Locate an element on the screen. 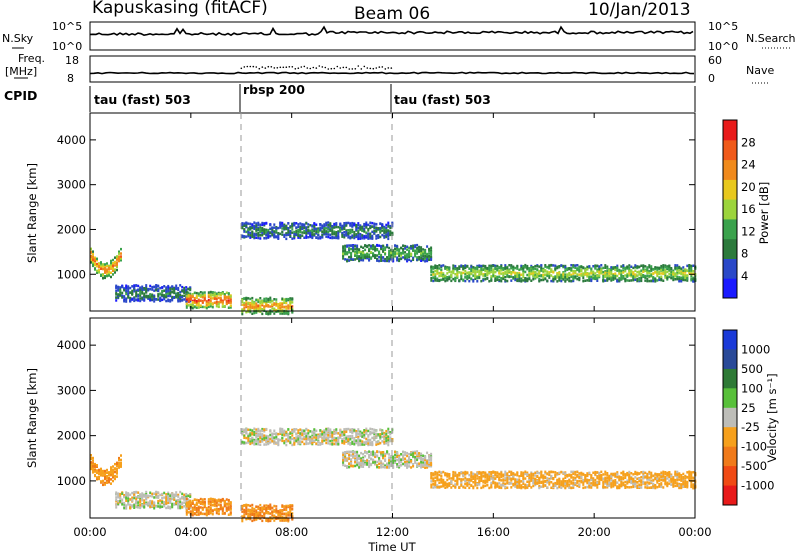 This screenshot has height=554, width=800. station-title: Kapuskasing (fitACF) is located at coordinates (180, 9).